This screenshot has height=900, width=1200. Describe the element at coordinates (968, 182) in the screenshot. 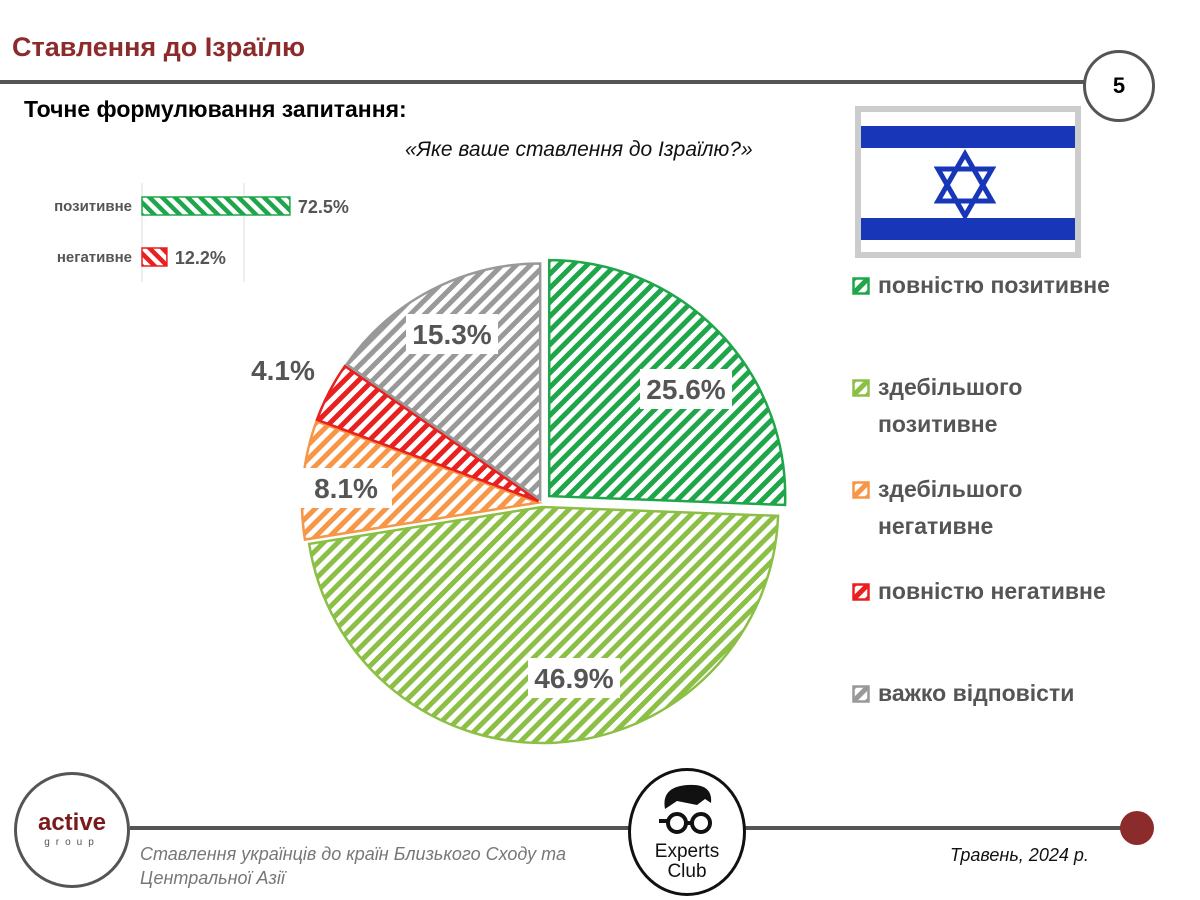

I see `israel-flag-icon` at that location.